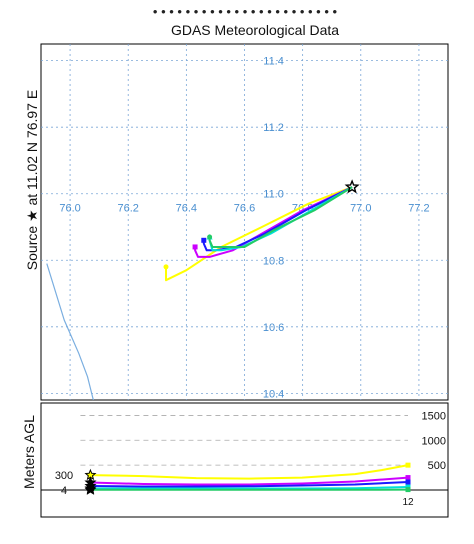 Image resolution: width=474 pixels, height=544 pixels. What do you see at coordinates (186, 209) in the screenshot?
I see `x-tick-label-76.4: 76.4` at bounding box center [186, 209].